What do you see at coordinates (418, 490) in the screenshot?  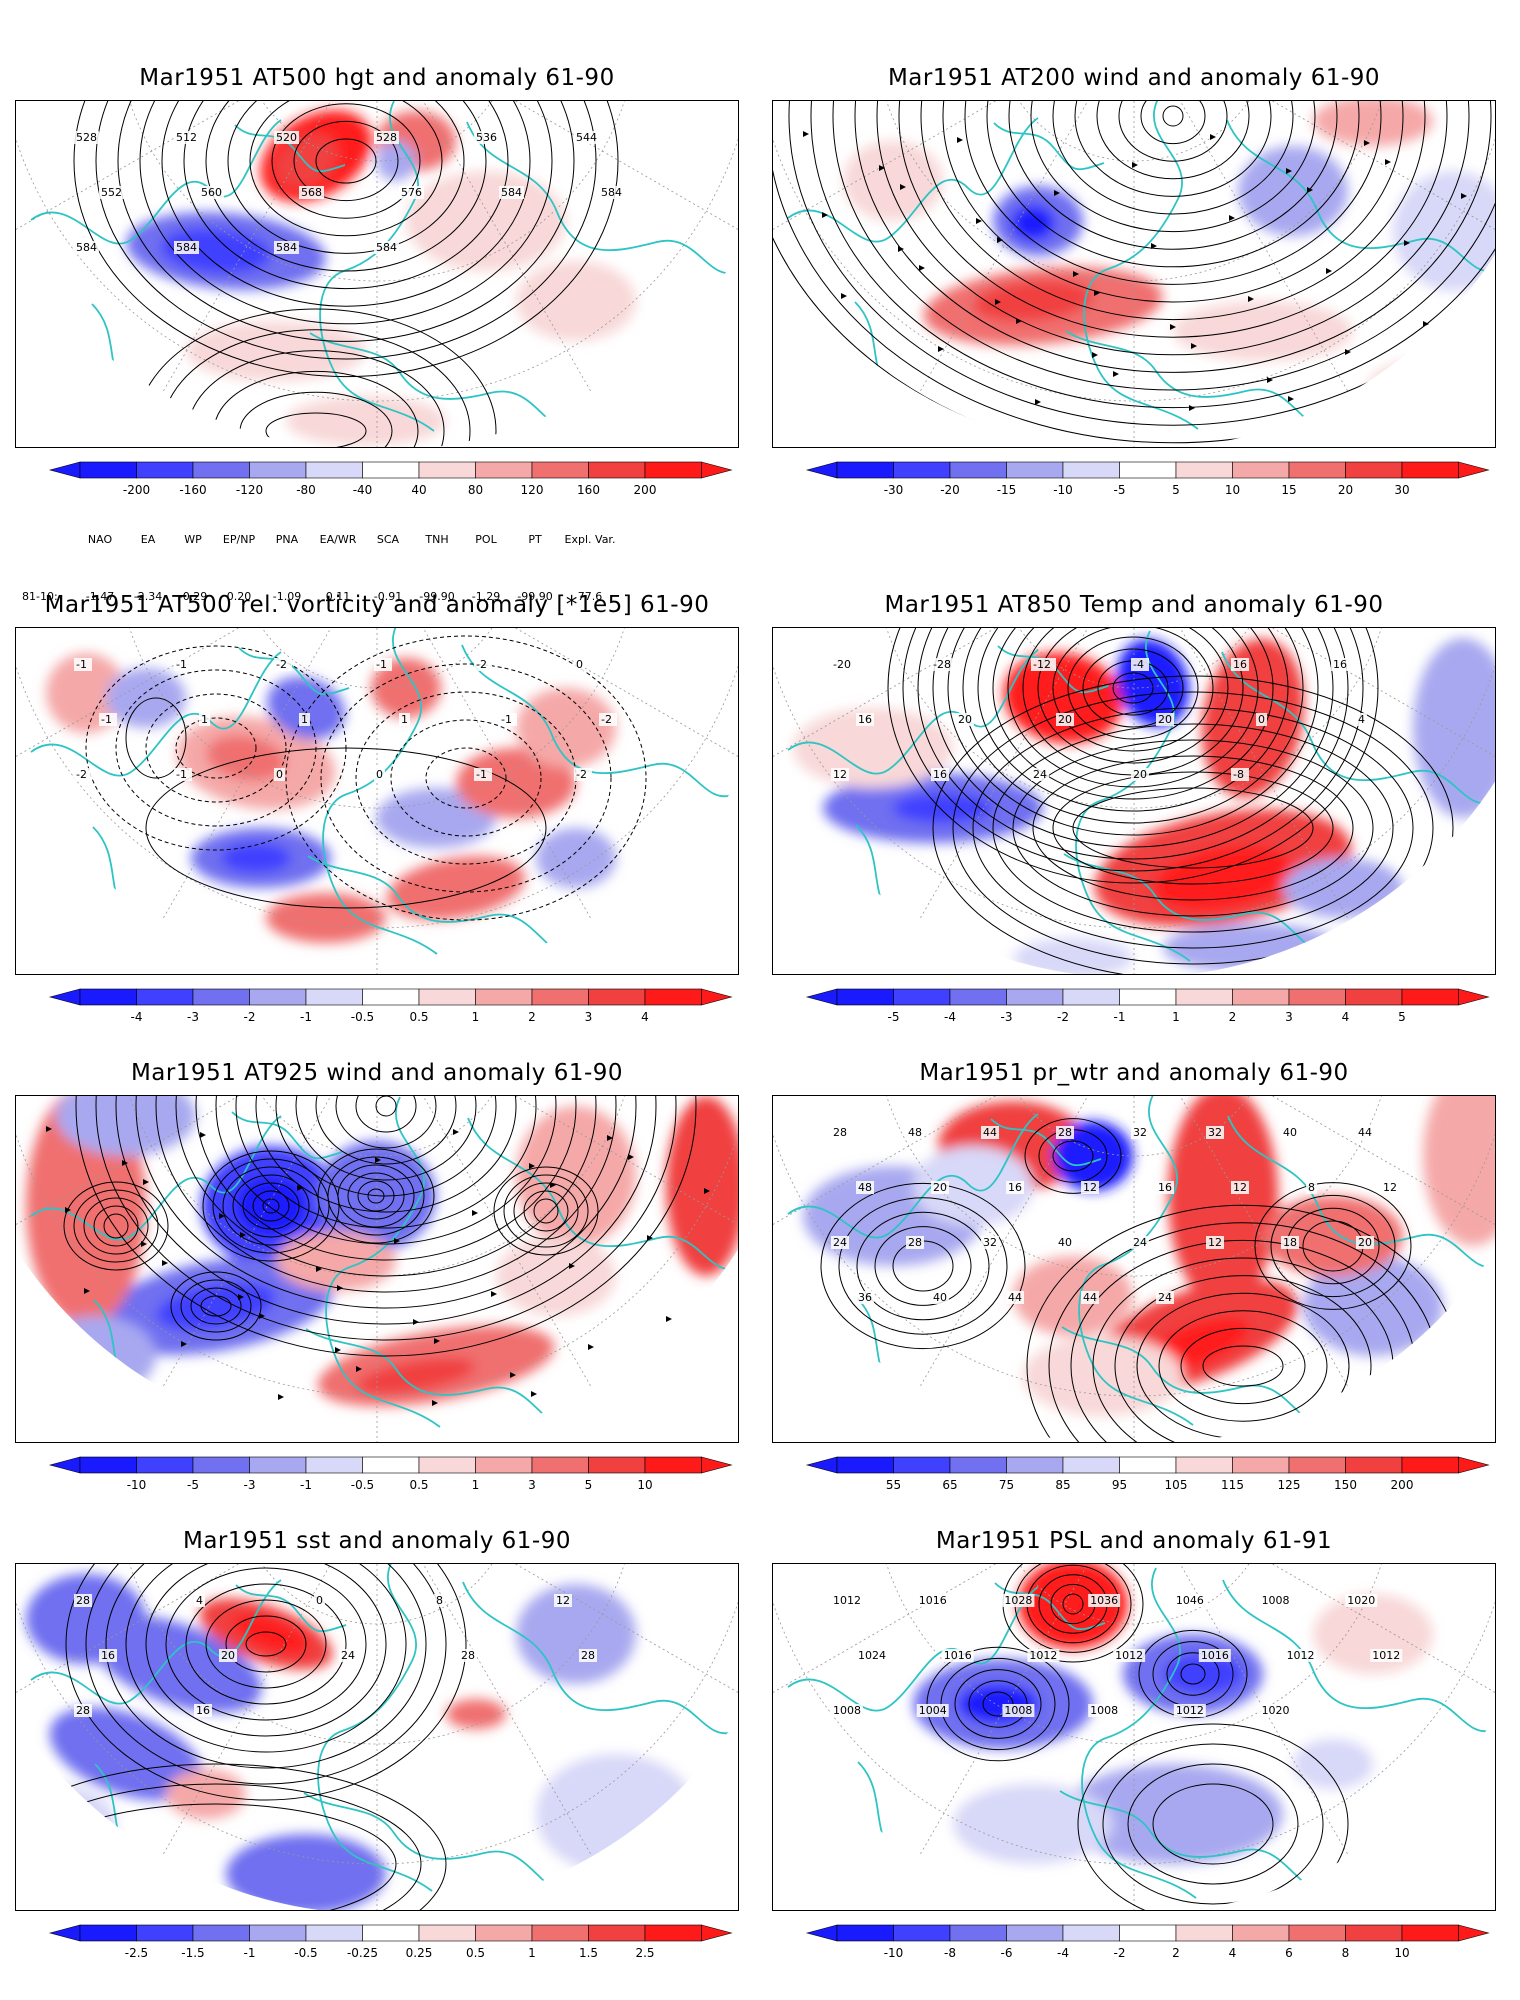 I see `colorbar-tick-label: 40` at bounding box center [418, 490].